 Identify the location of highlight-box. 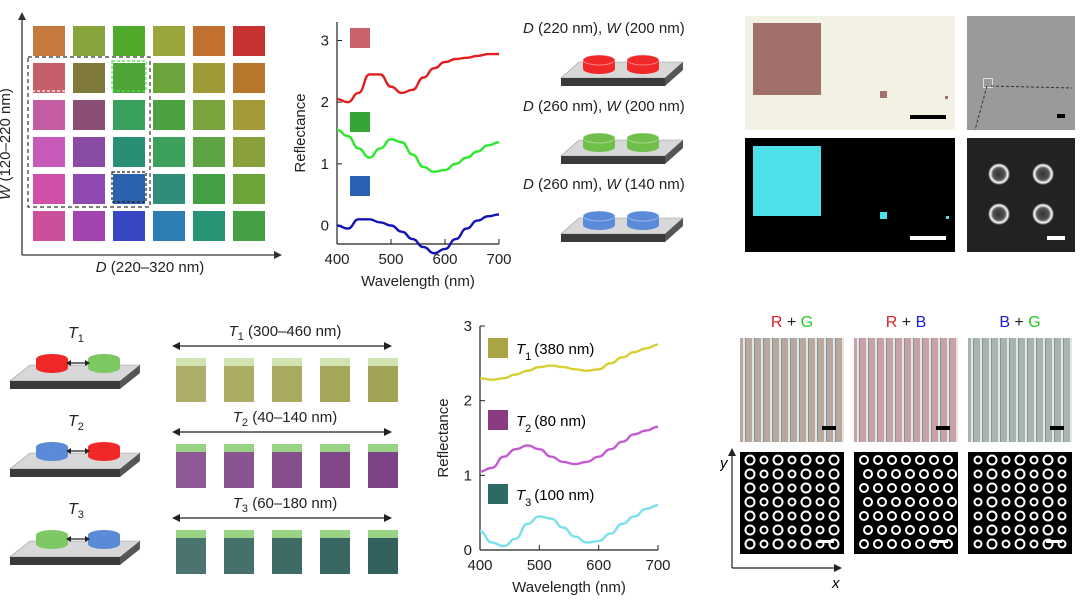
(89, 132).